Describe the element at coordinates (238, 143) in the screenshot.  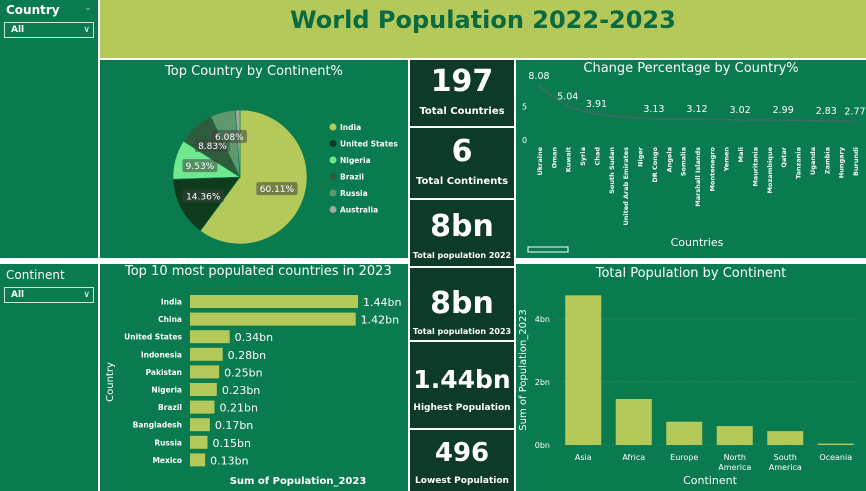
I see `pie-slice-australia` at that location.